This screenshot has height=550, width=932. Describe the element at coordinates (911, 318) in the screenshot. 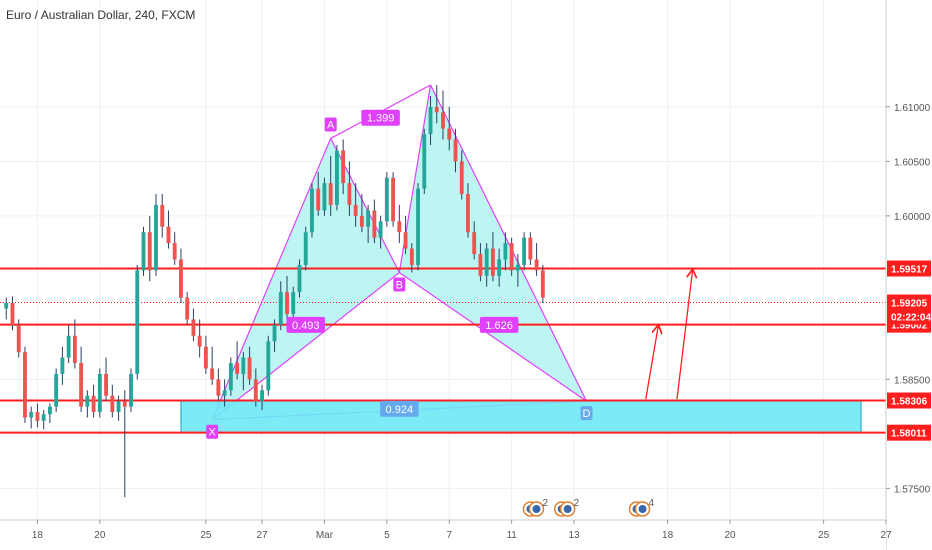

I see `price-countdown: 02:22:04` at that location.